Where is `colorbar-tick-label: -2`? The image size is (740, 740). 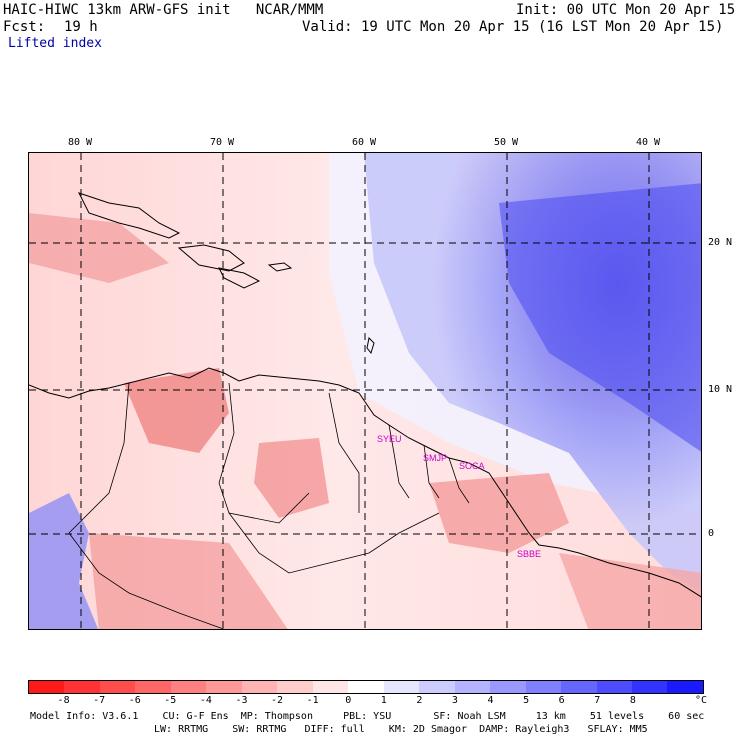 colorbar-tick-label: -2 is located at coordinates (277, 700).